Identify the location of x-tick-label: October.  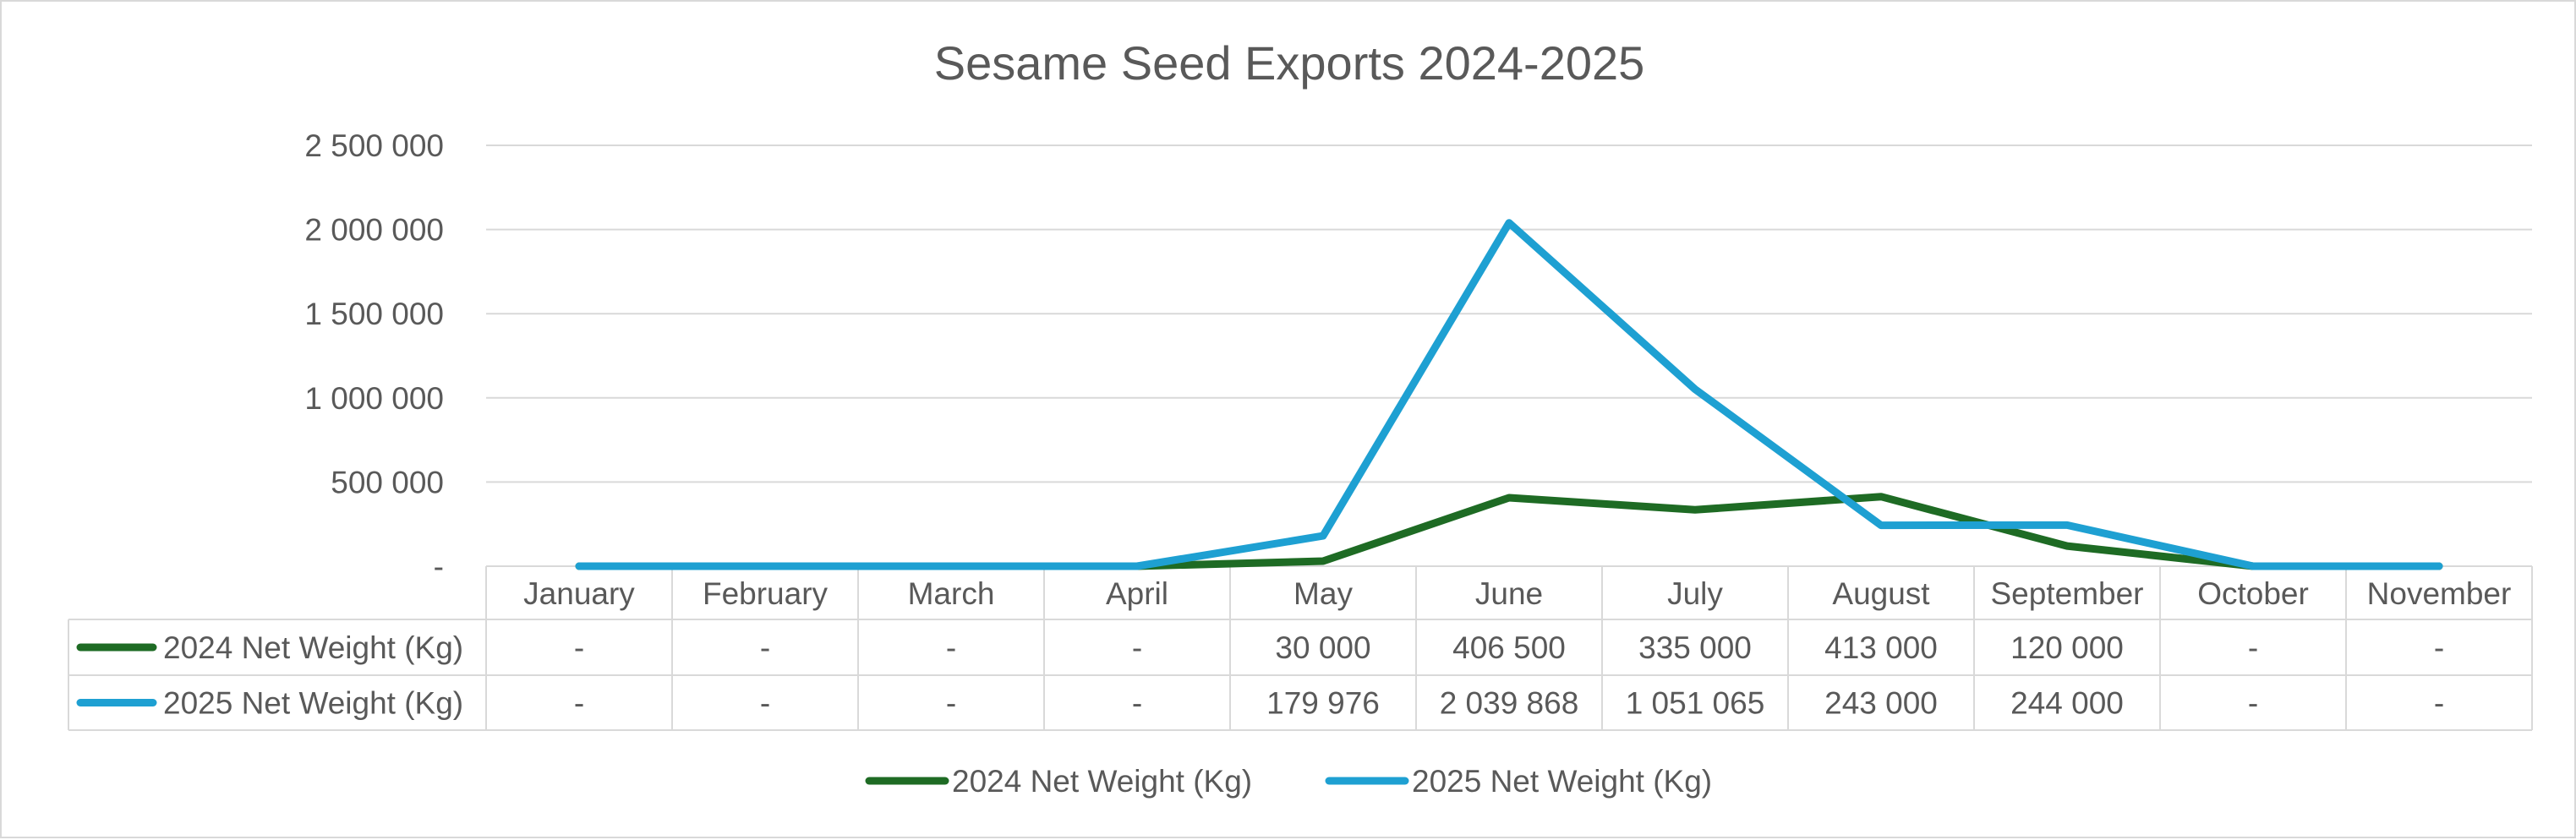
(2253, 593).